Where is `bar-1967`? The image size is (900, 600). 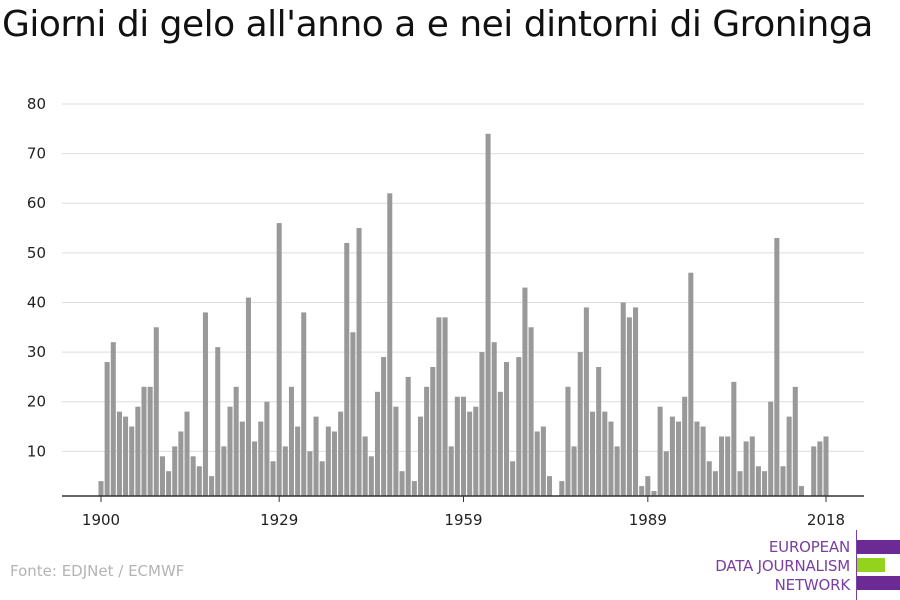 bar-1967 is located at coordinates (513, 478).